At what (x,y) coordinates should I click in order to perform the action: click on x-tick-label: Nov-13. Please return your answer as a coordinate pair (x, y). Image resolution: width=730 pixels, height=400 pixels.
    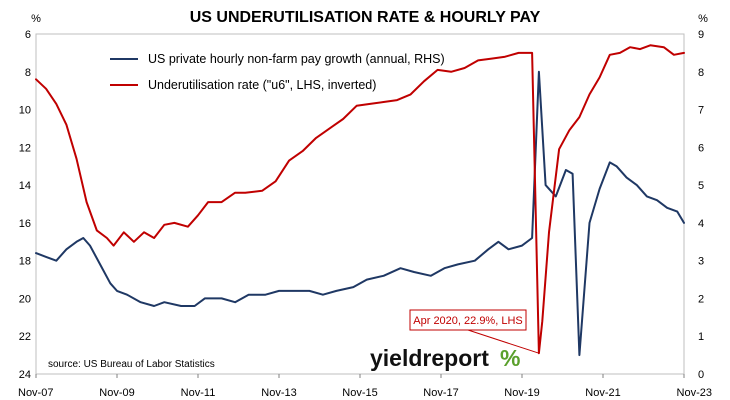
    Looking at the image, I should click on (278, 393).